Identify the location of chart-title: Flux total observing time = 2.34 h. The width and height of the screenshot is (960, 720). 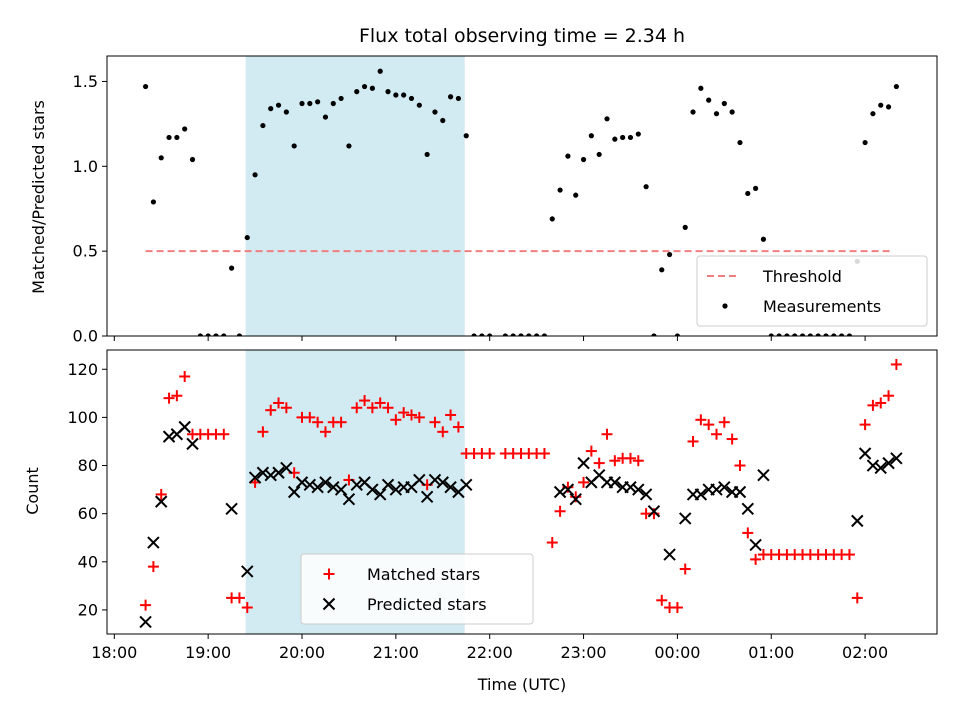
(522, 36).